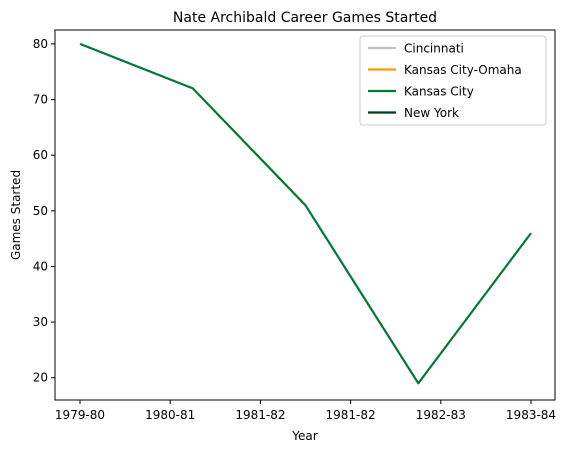 The height and width of the screenshot is (453, 569). Describe the element at coordinates (434, 49) in the screenshot. I see `legend-label: Cincinnati` at that location.